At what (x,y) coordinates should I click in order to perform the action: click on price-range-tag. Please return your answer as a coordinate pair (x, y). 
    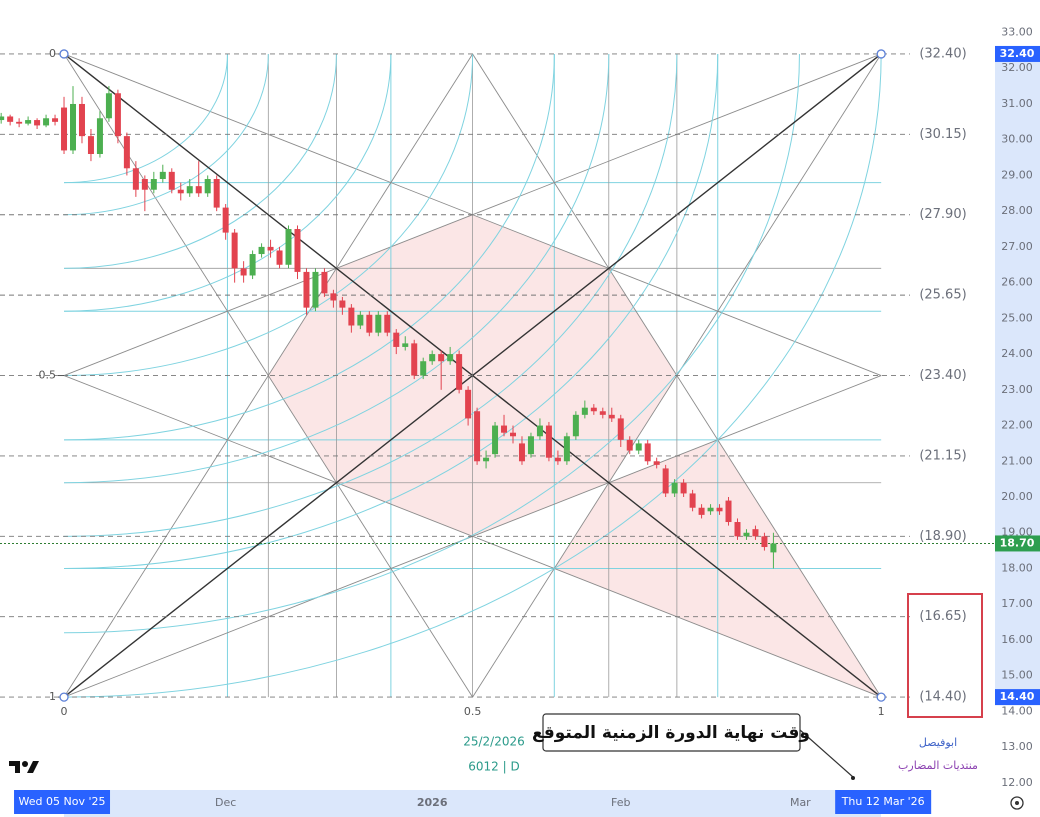
    Looking at the image, I should click on (1017, 697).